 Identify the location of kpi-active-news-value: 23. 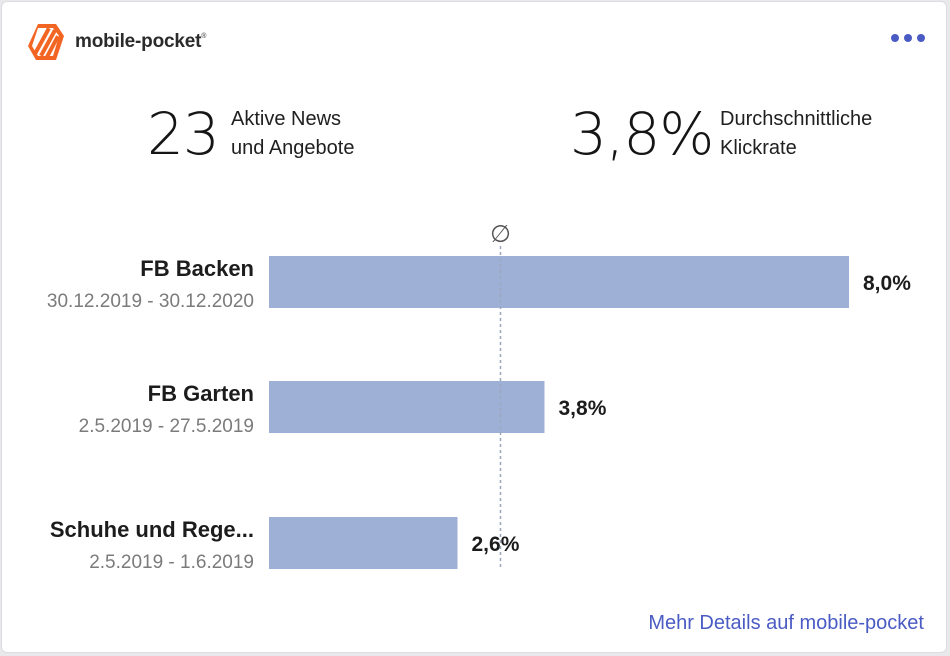
(183, 134).